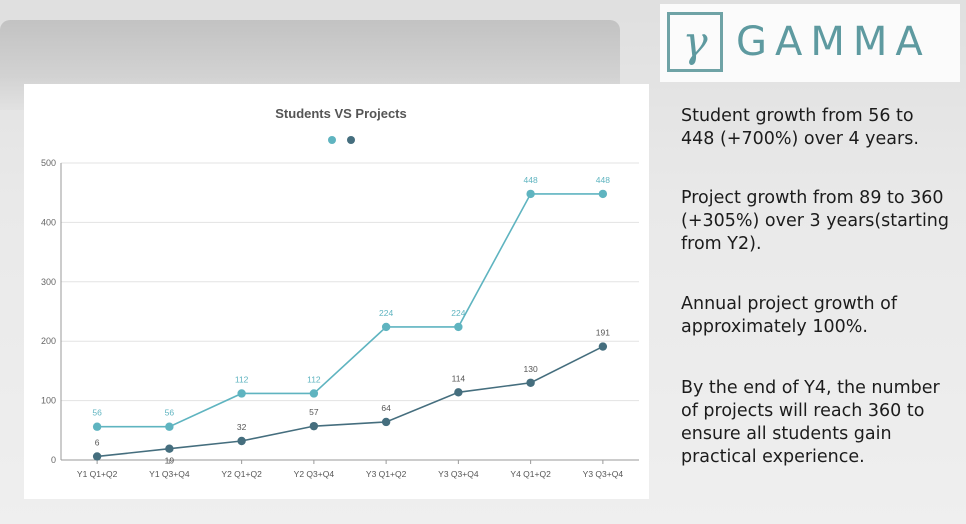 This screenshot has width=966, height=524. I want to click on y-tick-label: 200, so click(48, 341).